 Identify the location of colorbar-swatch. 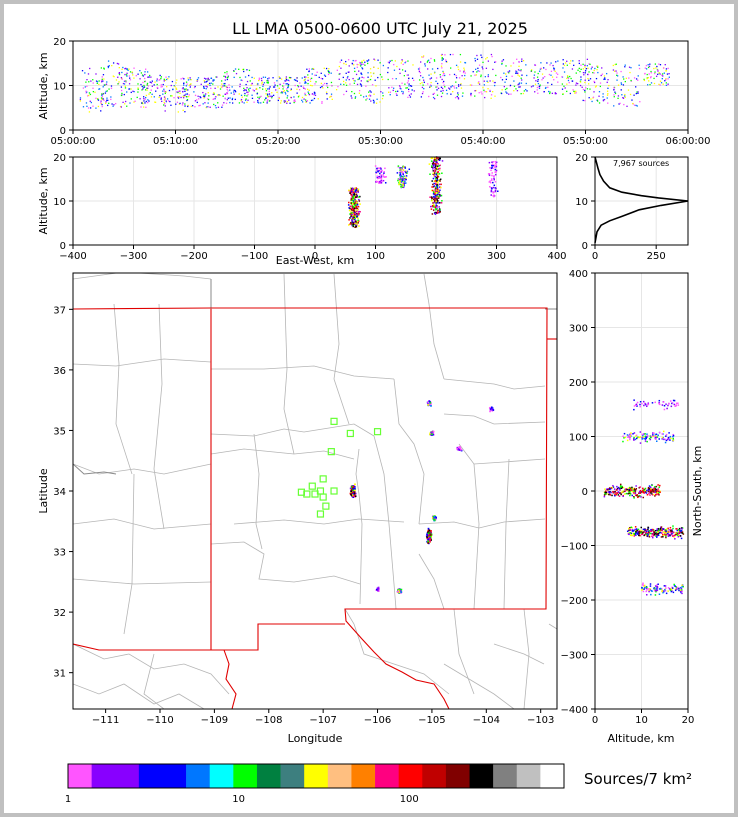
(292, 776).